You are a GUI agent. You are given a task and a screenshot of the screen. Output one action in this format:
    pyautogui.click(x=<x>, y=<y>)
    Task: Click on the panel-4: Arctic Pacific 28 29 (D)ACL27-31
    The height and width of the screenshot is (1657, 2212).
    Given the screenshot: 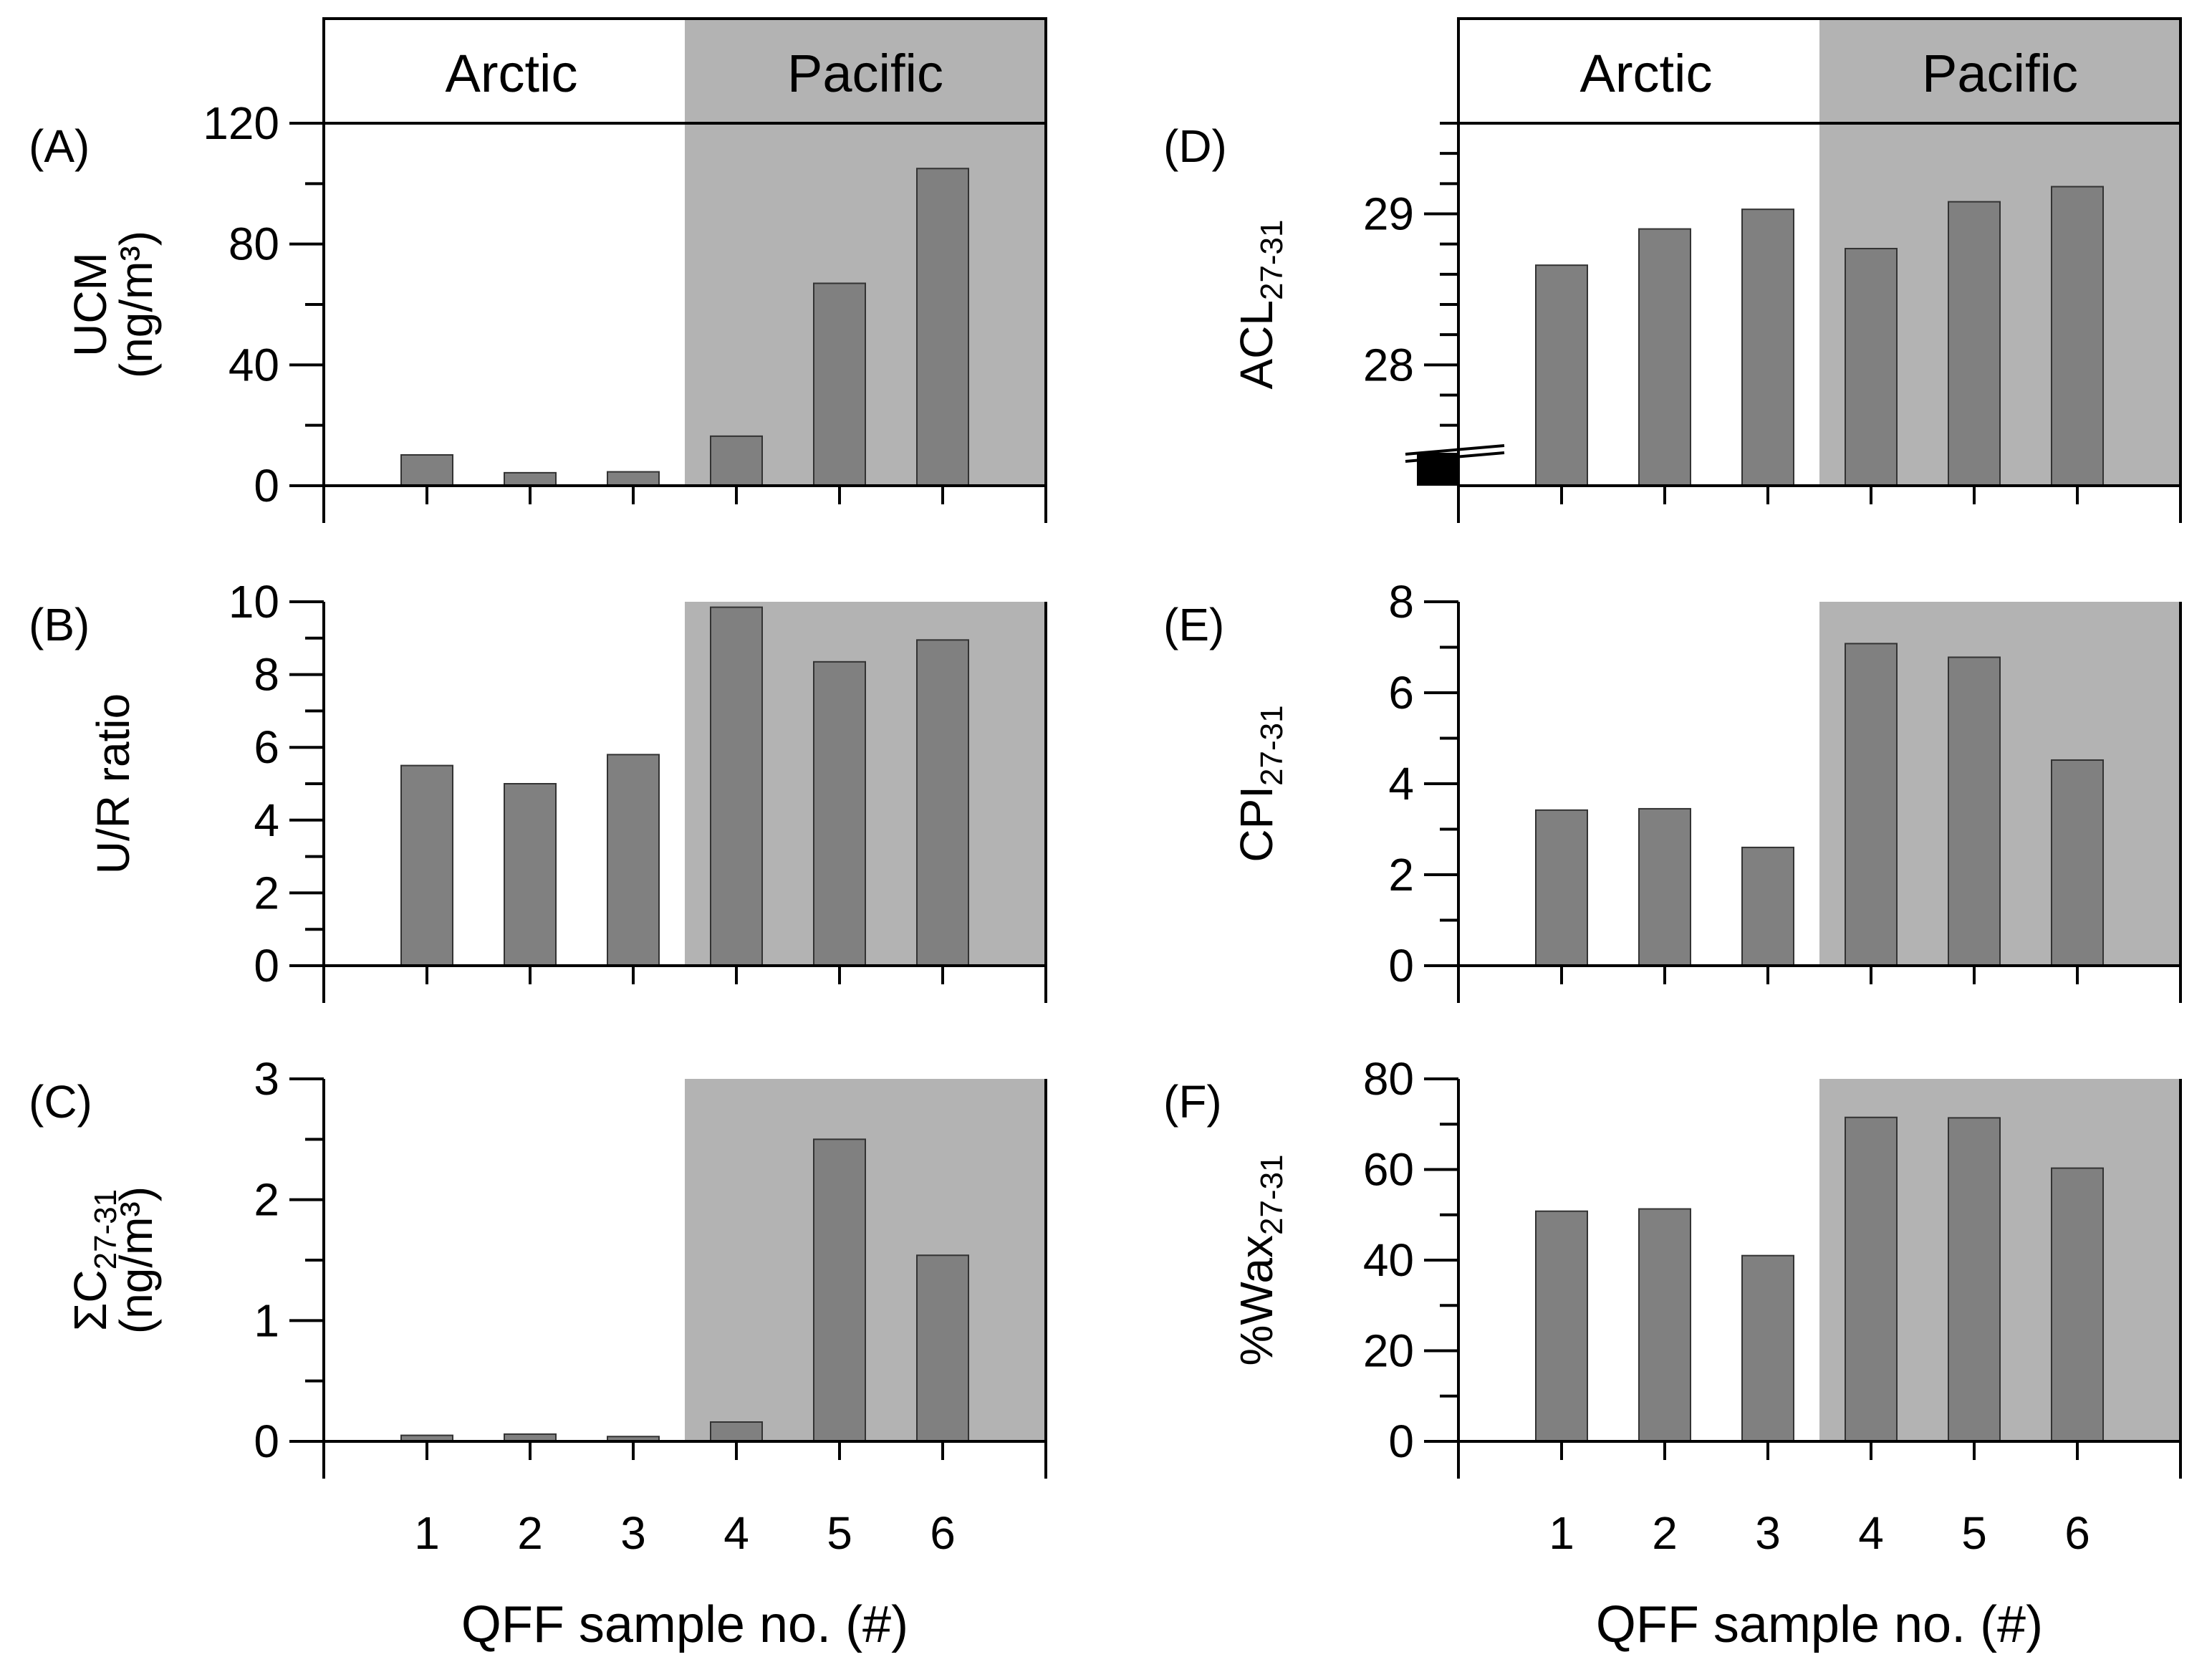 What is the action you would take?
    pyautogui.click(x=1672, y=270)
    